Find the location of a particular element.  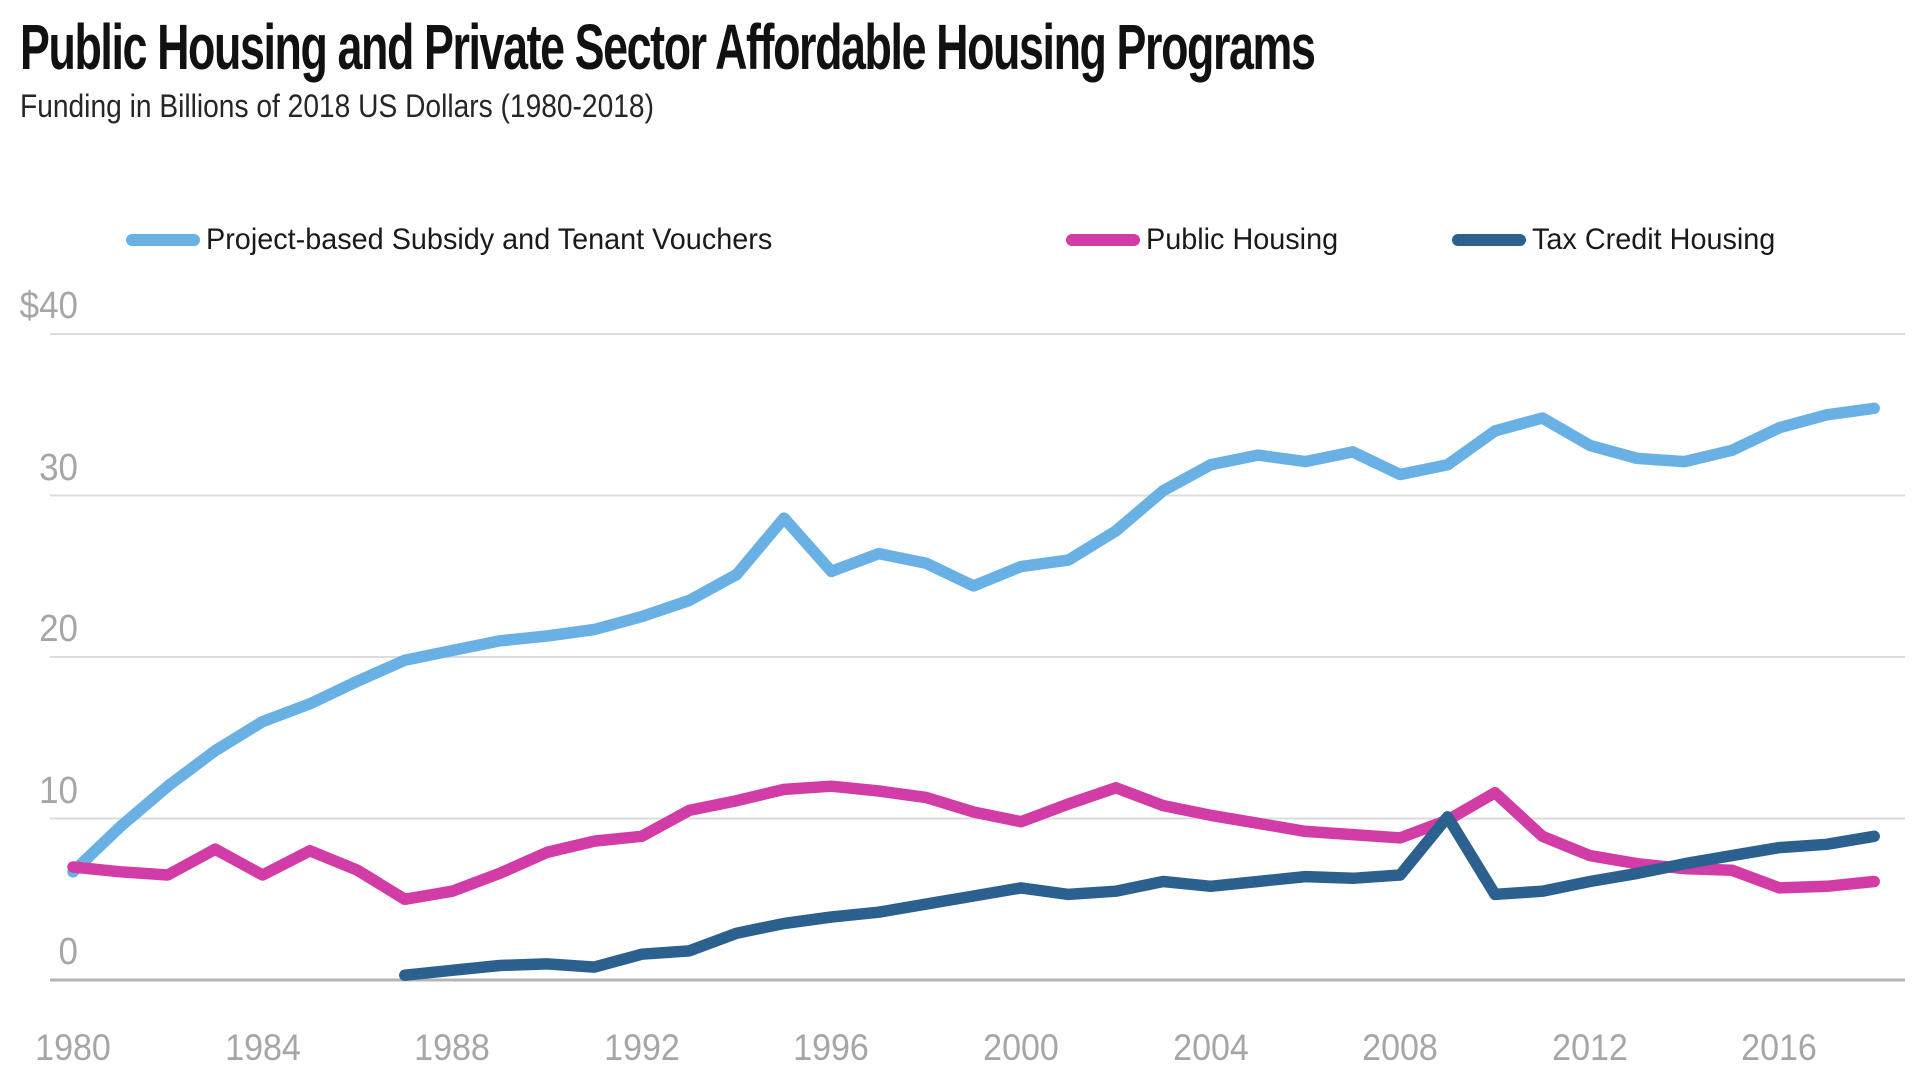

x-tick-label-1996: 1996 is located at coordinates (831, 1047).